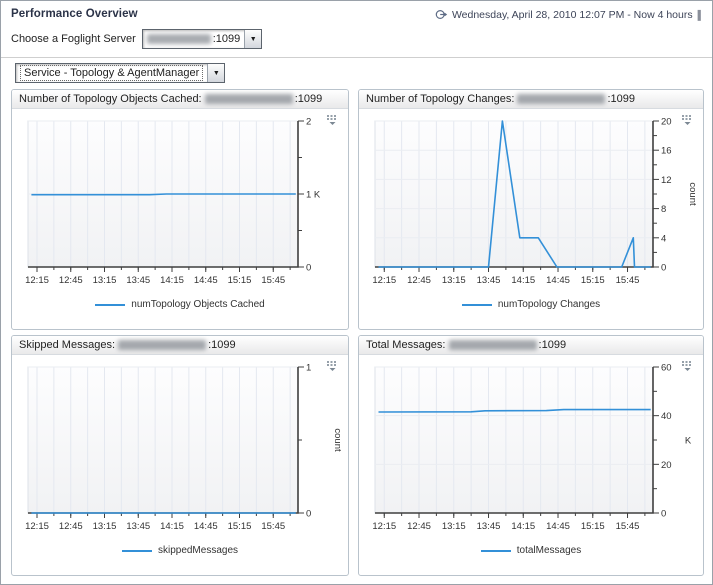 The height and width of the screenshot is (585, 713). Describe the element at coordinates (198, 304) in the screenshot. I see `legend-label: numTopology Objects Cached` at that location.